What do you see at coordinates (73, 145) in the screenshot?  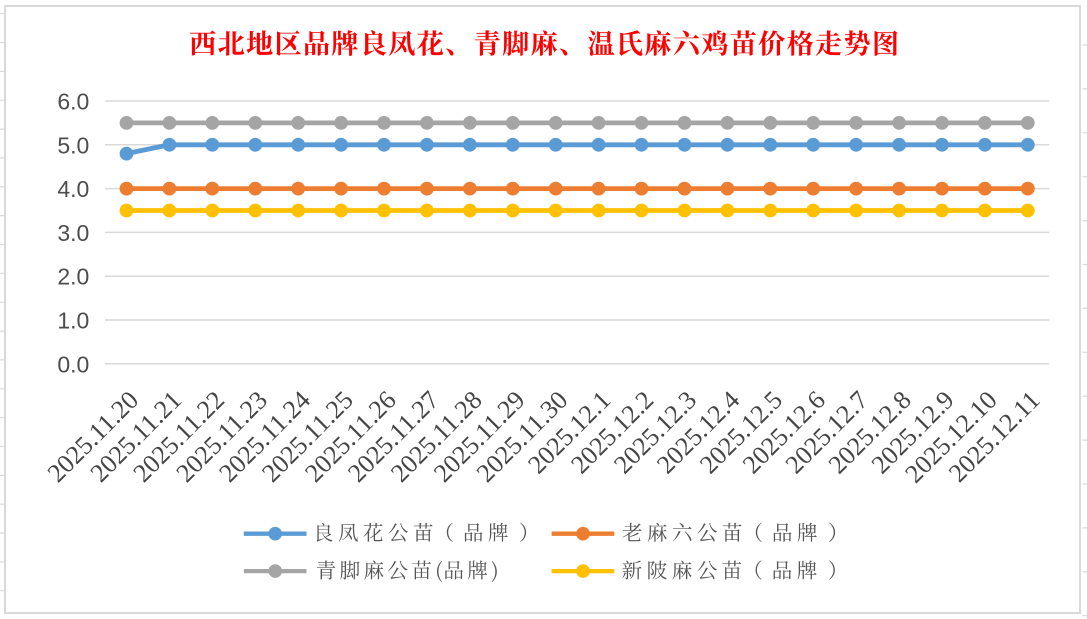 I see `svg-text: 5.0` at bounding box center [73, 145].